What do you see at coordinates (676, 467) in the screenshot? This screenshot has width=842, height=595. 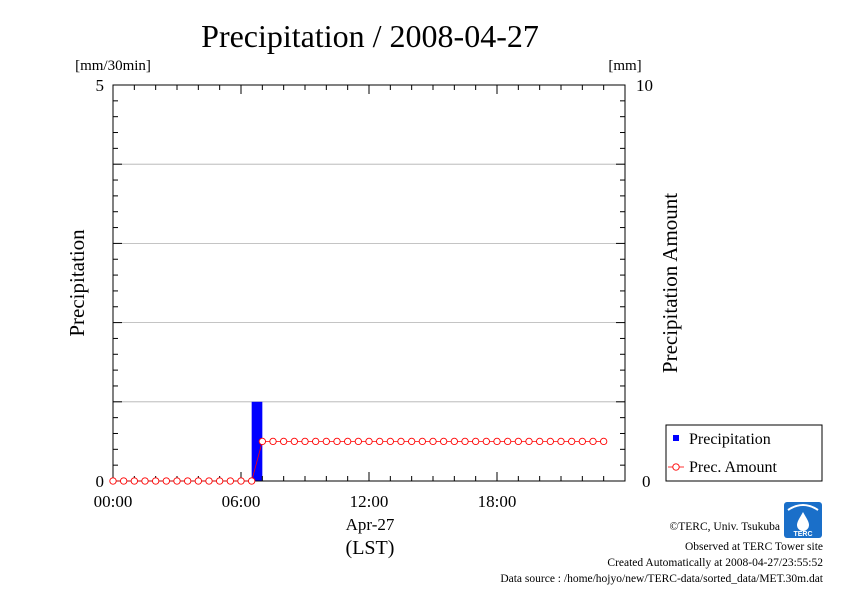 I see `legend-amount-marker` at bounding box center [676, 467].